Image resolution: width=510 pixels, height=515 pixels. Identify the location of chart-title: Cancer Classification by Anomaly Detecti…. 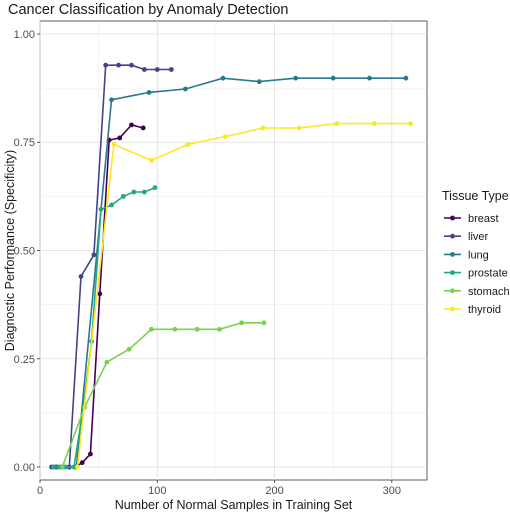
(148, 10).